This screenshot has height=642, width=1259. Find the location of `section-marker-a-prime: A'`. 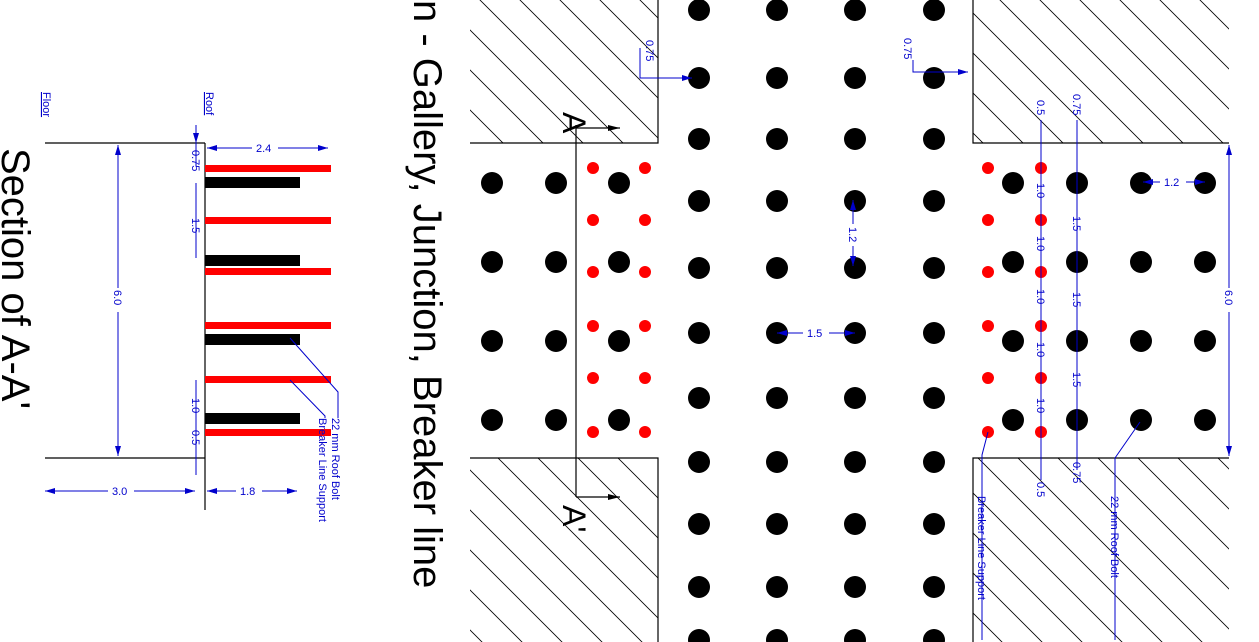

section-marker-a-prime: A' is located at coordinates (574, 518).